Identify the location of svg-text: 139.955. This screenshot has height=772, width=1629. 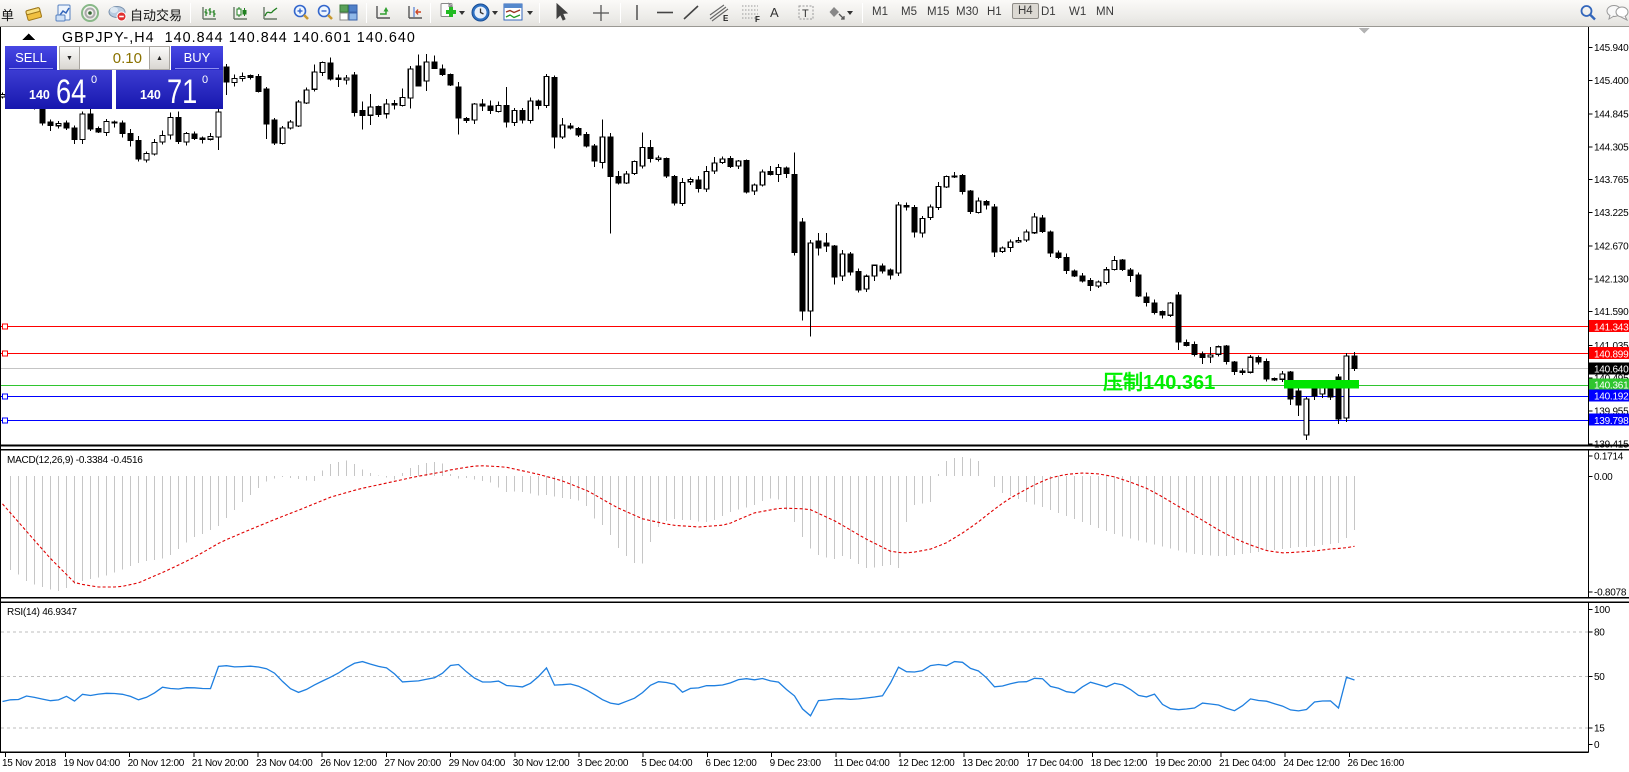
(1611, 412).